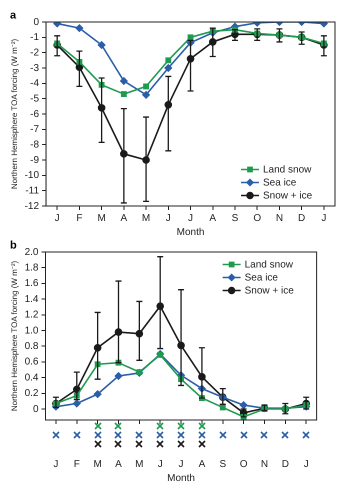  Describe the element at coordinates (35, 114) in the screenshot. I see `y-tick-label: -6` at that location.